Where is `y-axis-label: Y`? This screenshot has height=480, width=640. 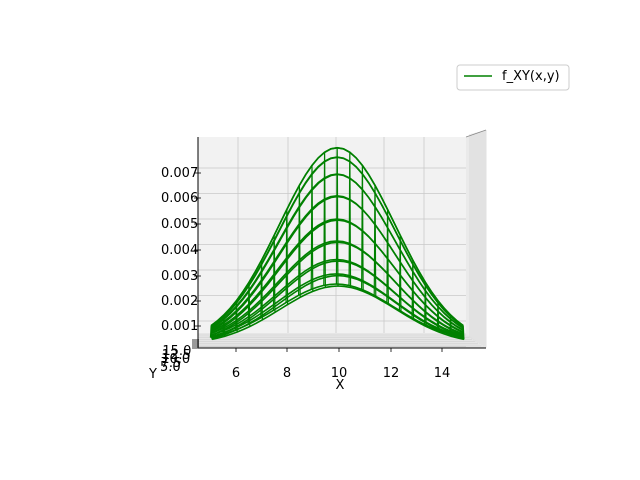 y-axis-label: Y is located at coordinates (152, 374).